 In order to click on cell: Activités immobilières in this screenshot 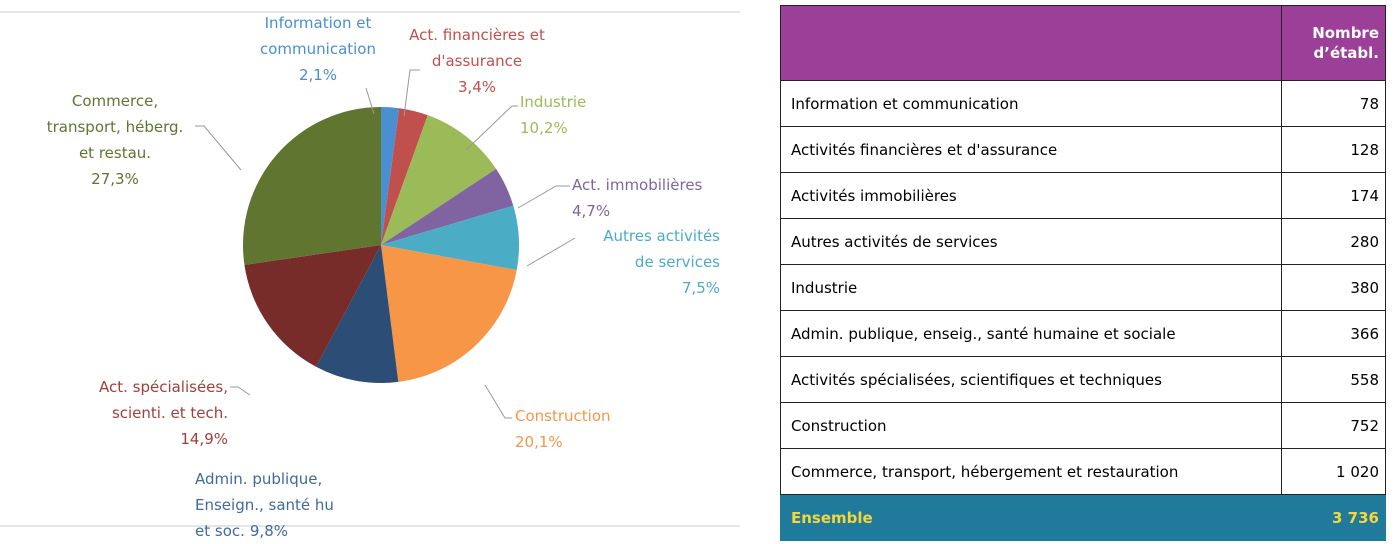, I will do `click(1031, 195)`.